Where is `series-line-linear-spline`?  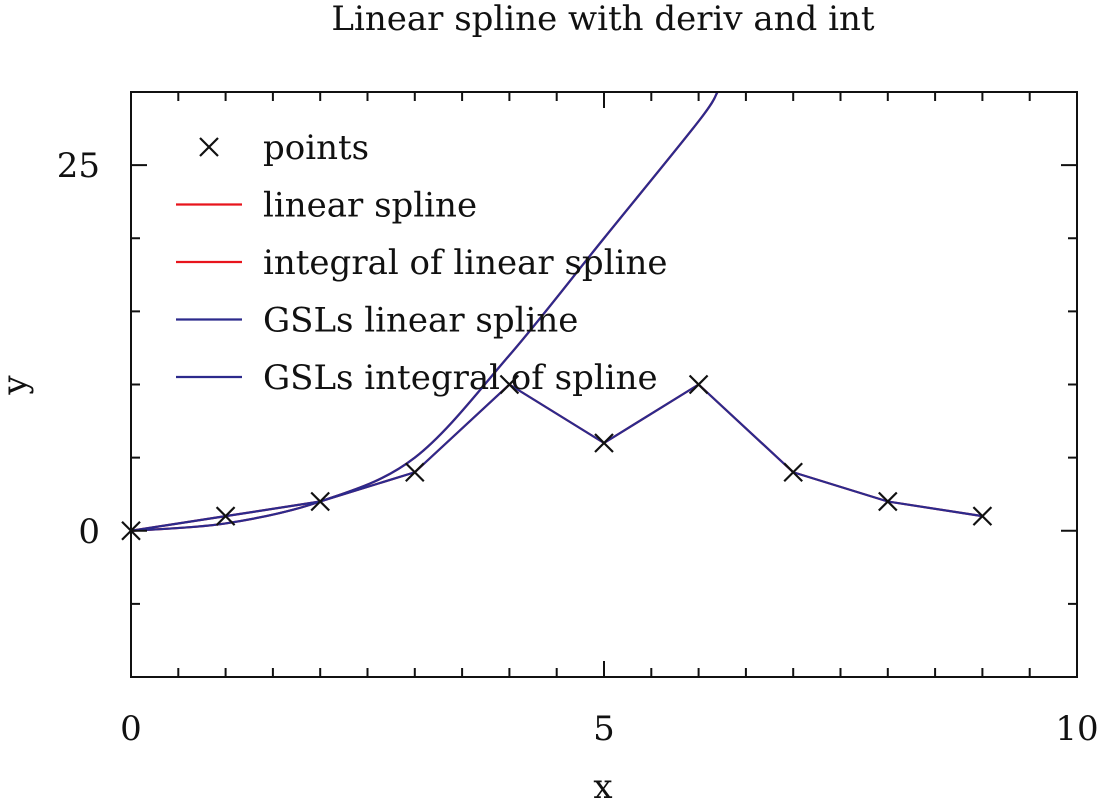
series-line-linear-spline is located at coordinates (557, 457).